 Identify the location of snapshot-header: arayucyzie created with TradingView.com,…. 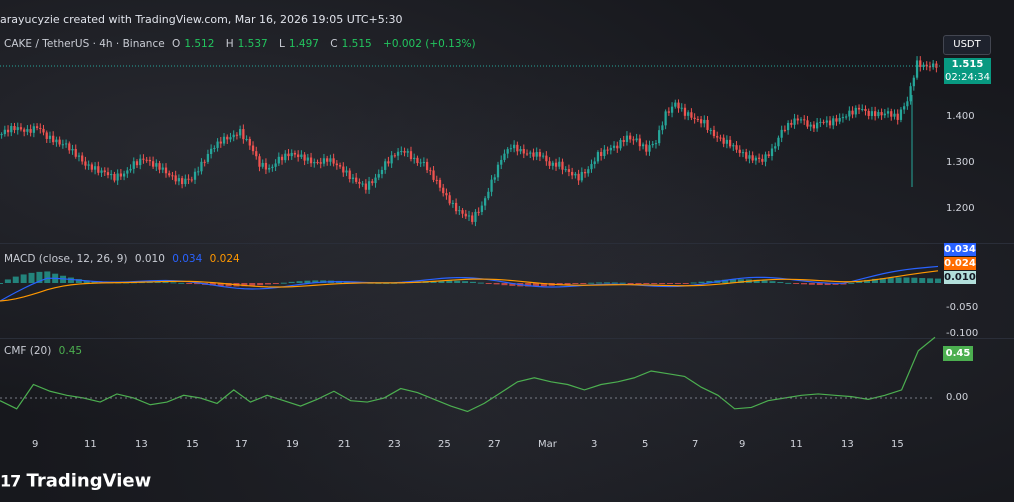
(201, 19).